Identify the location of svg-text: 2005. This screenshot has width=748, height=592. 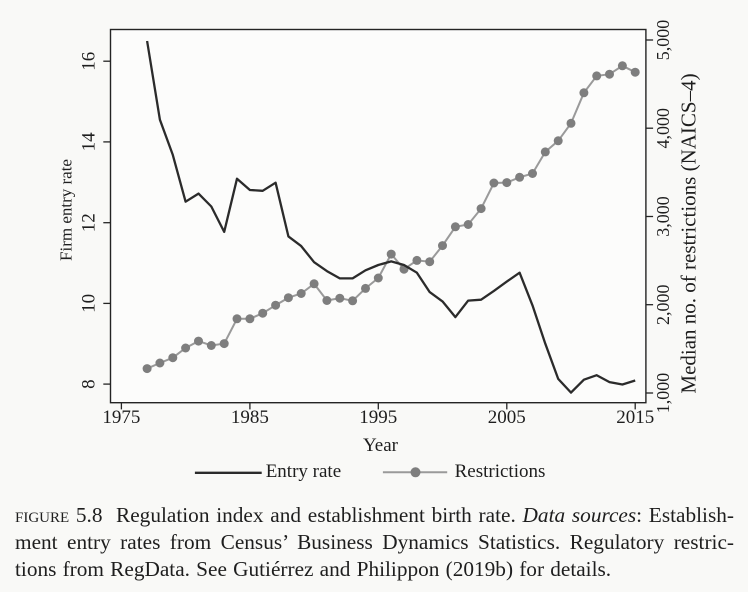
(507, 417).